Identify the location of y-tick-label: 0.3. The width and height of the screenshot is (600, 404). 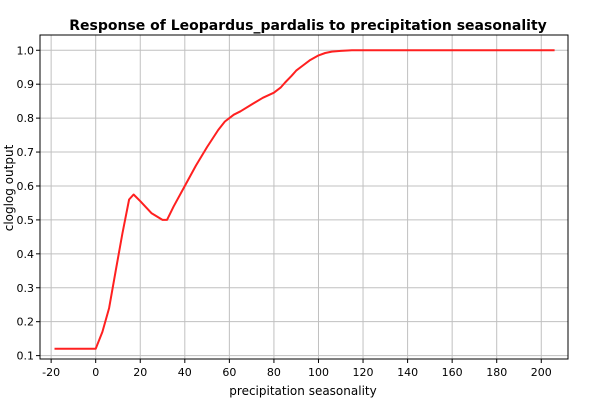
(26, 288).